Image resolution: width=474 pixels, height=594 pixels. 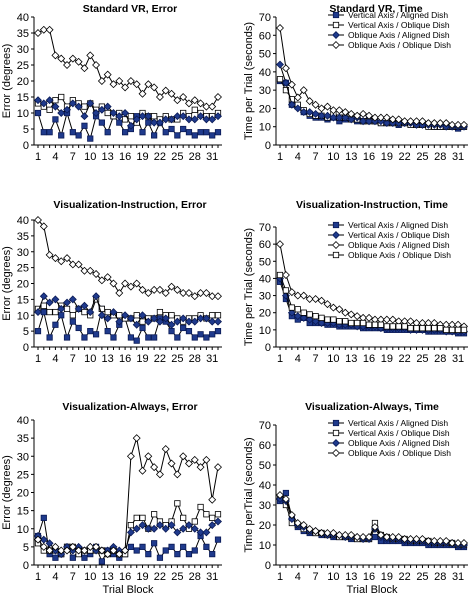 What do you see at coordinates (23, 494) in the screenshot?
I see `y-tick-label: 20` at bounding box center [23, 494].